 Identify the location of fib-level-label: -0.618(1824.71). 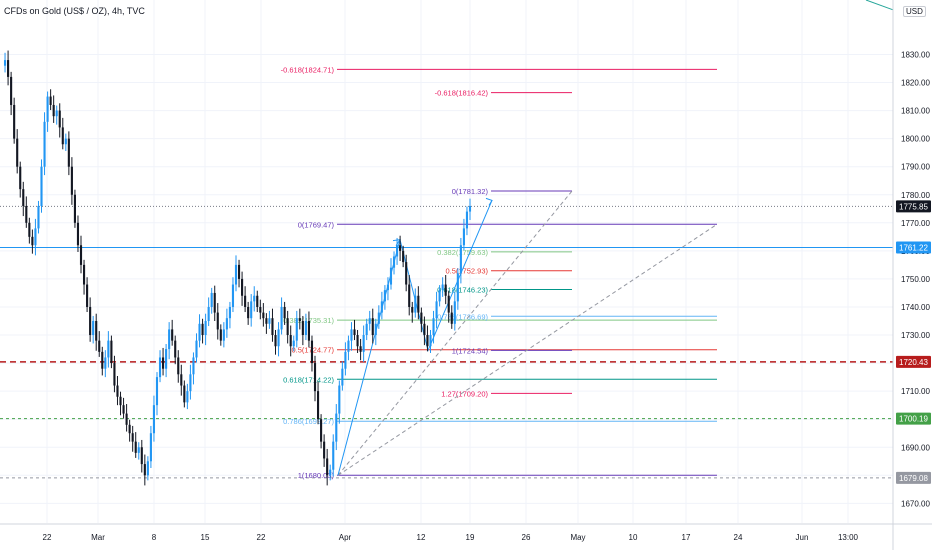
(308, 69).